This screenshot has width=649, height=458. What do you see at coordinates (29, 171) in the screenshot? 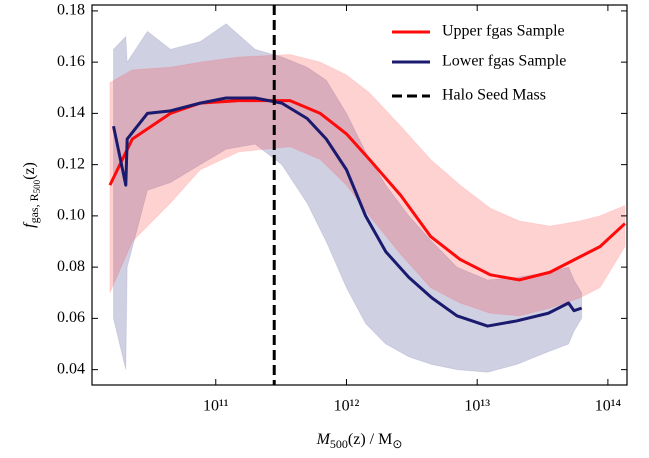
I see `y-label-part: (z)` at bounding box center [29, 171].